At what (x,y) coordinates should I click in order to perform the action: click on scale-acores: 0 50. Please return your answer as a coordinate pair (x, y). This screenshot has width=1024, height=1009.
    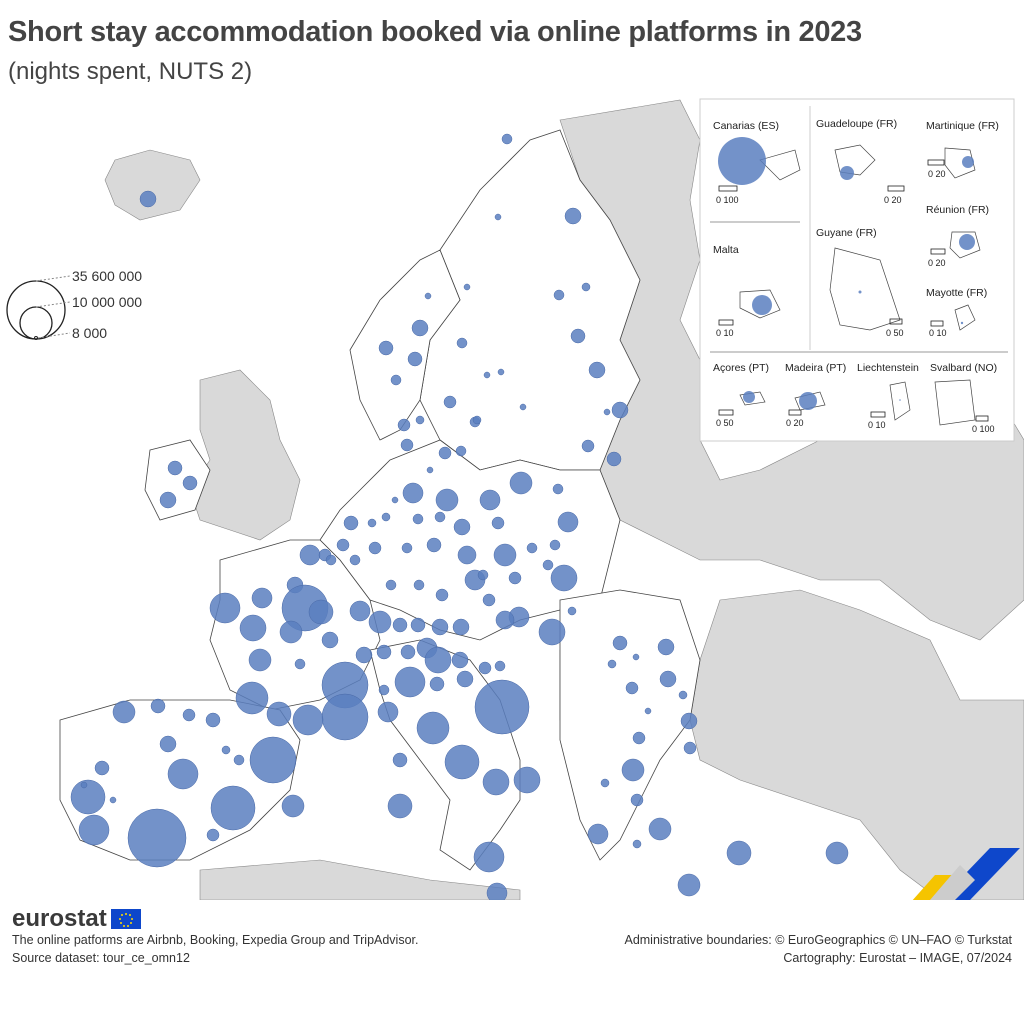
    Looking at the image, I should click on (725, 423).